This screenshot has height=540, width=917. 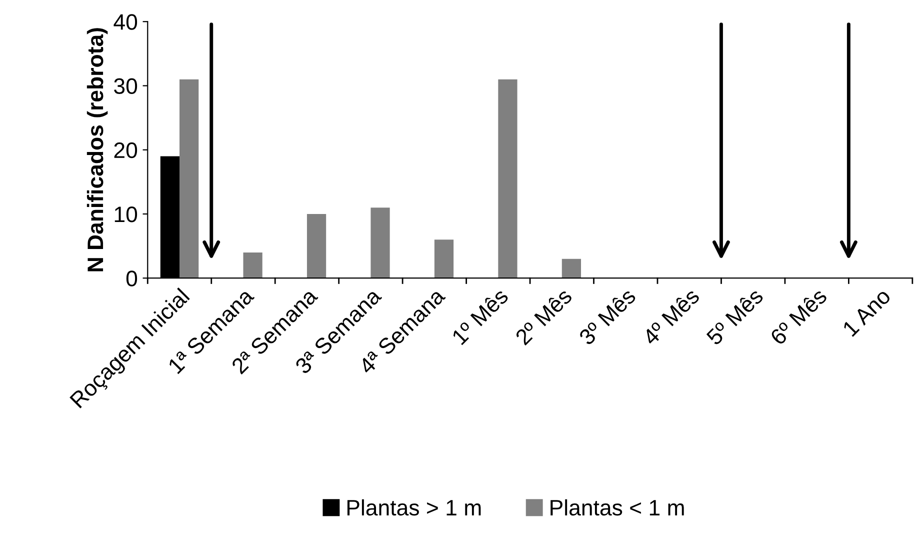 What do you see at coordinates (670, 316) in the screenshot?
I see `x-tick-label: 4º Mês` at bounding box center [670, 316].